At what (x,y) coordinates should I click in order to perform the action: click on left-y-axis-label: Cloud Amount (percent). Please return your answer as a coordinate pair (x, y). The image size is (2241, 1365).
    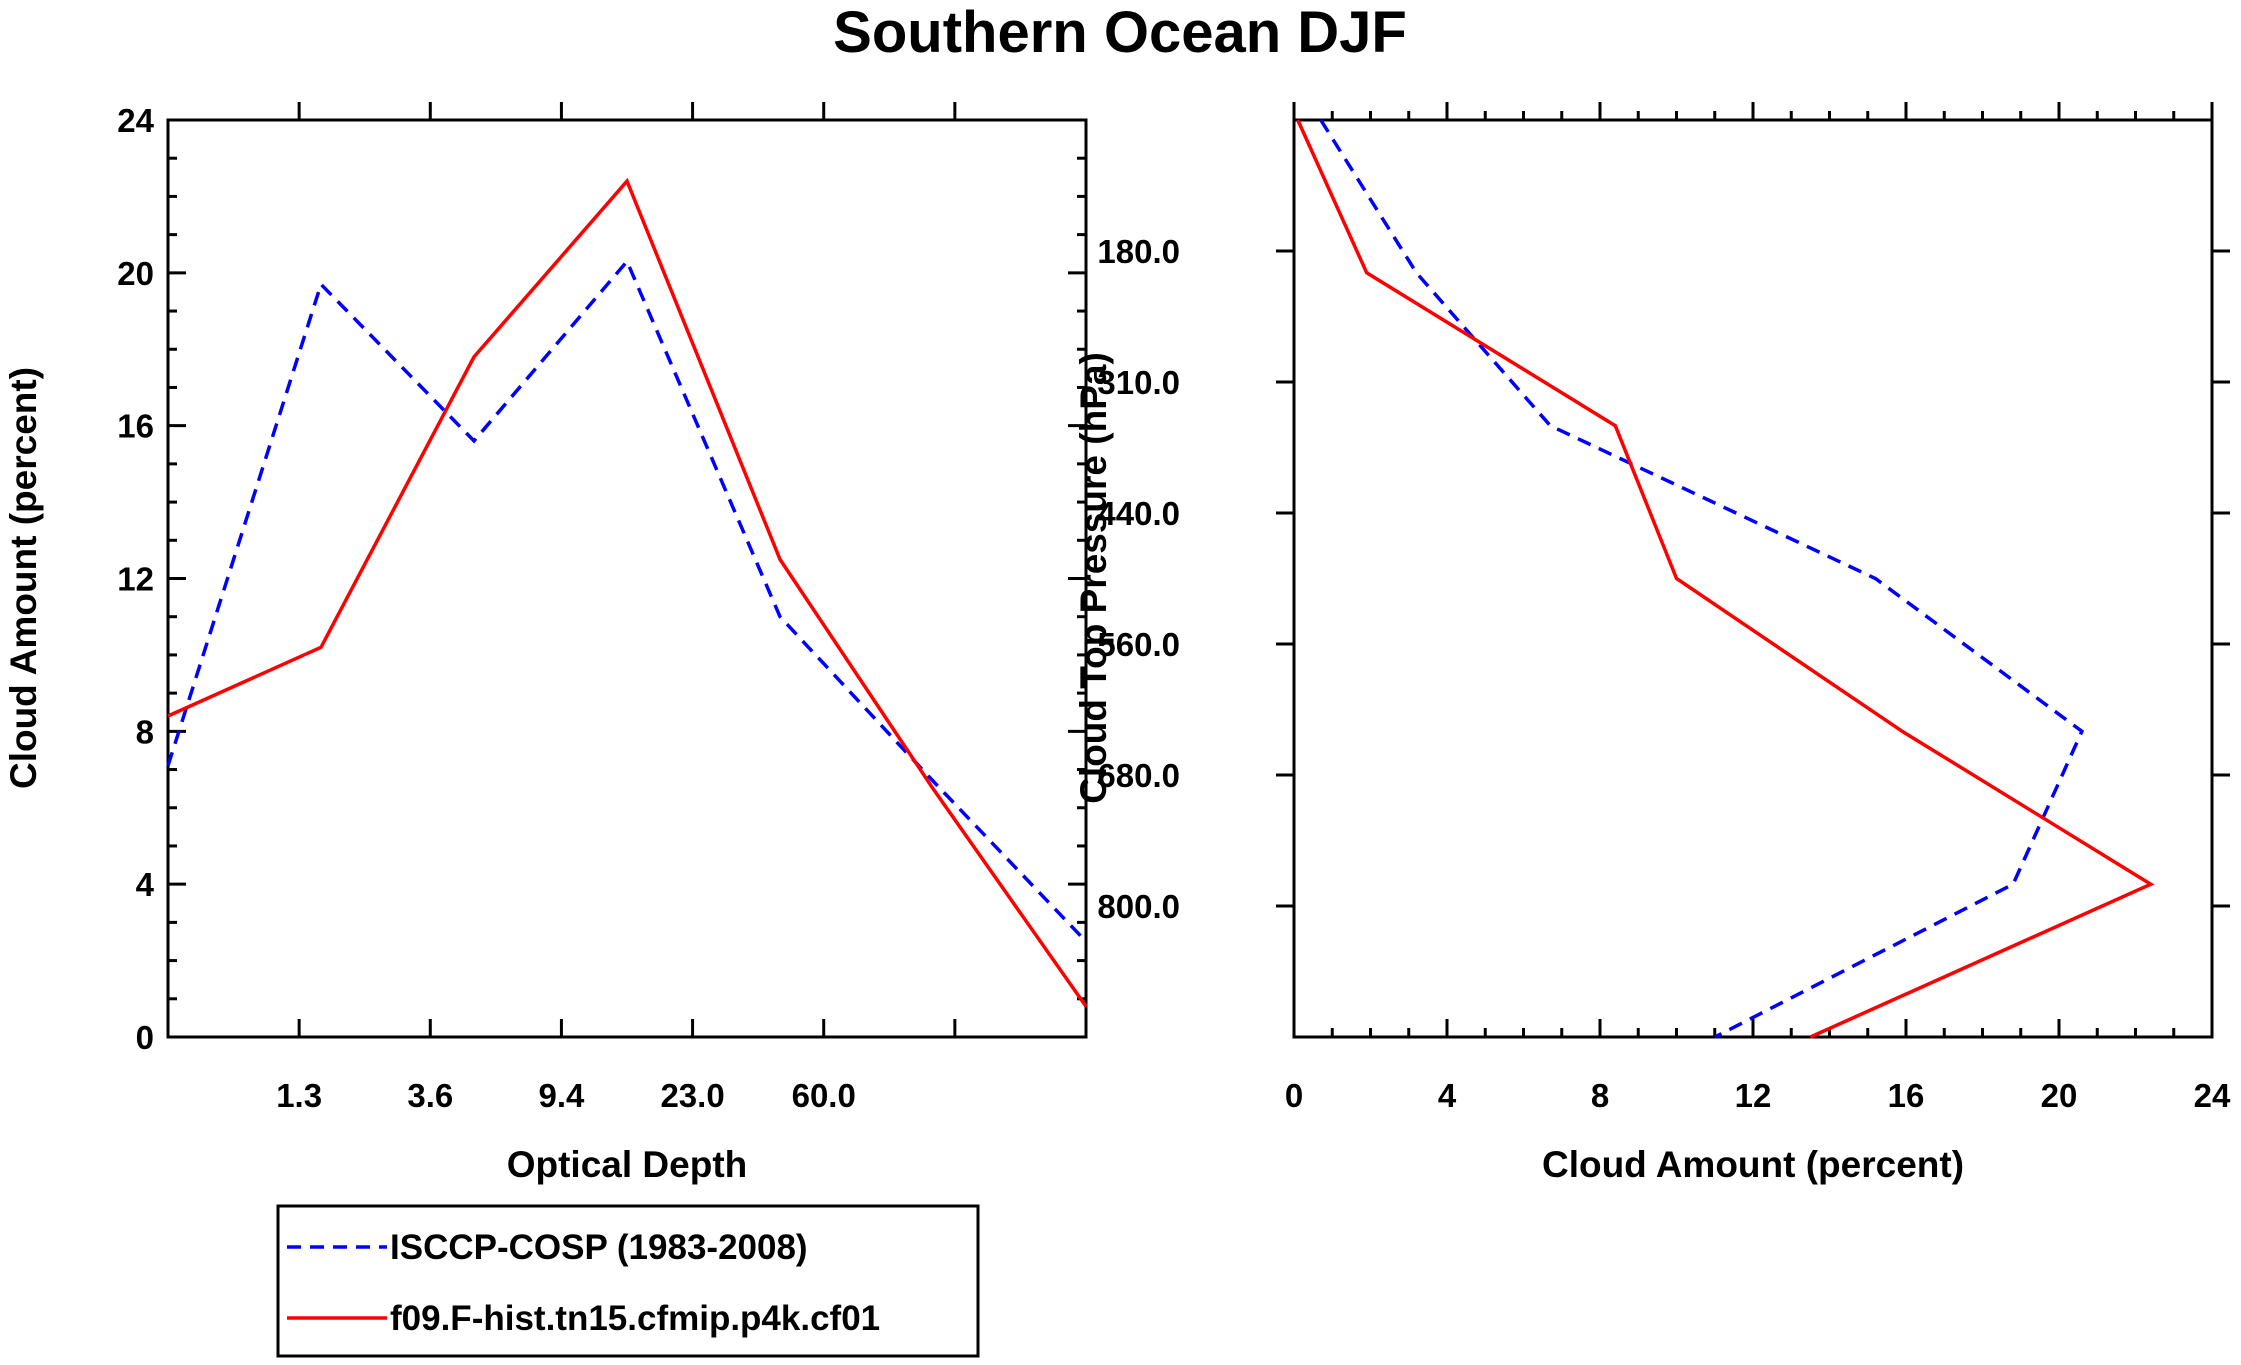
    Looking at the image, I should click on (23, 578).